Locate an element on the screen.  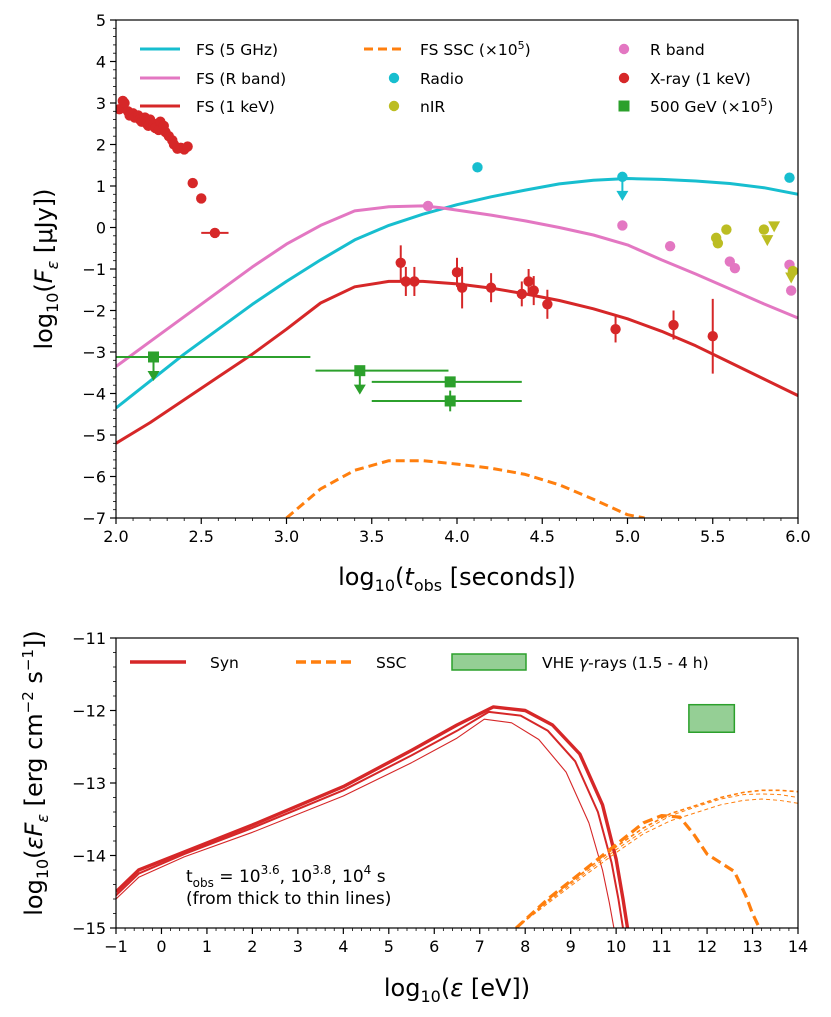
x-tick-label: 14 is located at coordinates (798, 946).